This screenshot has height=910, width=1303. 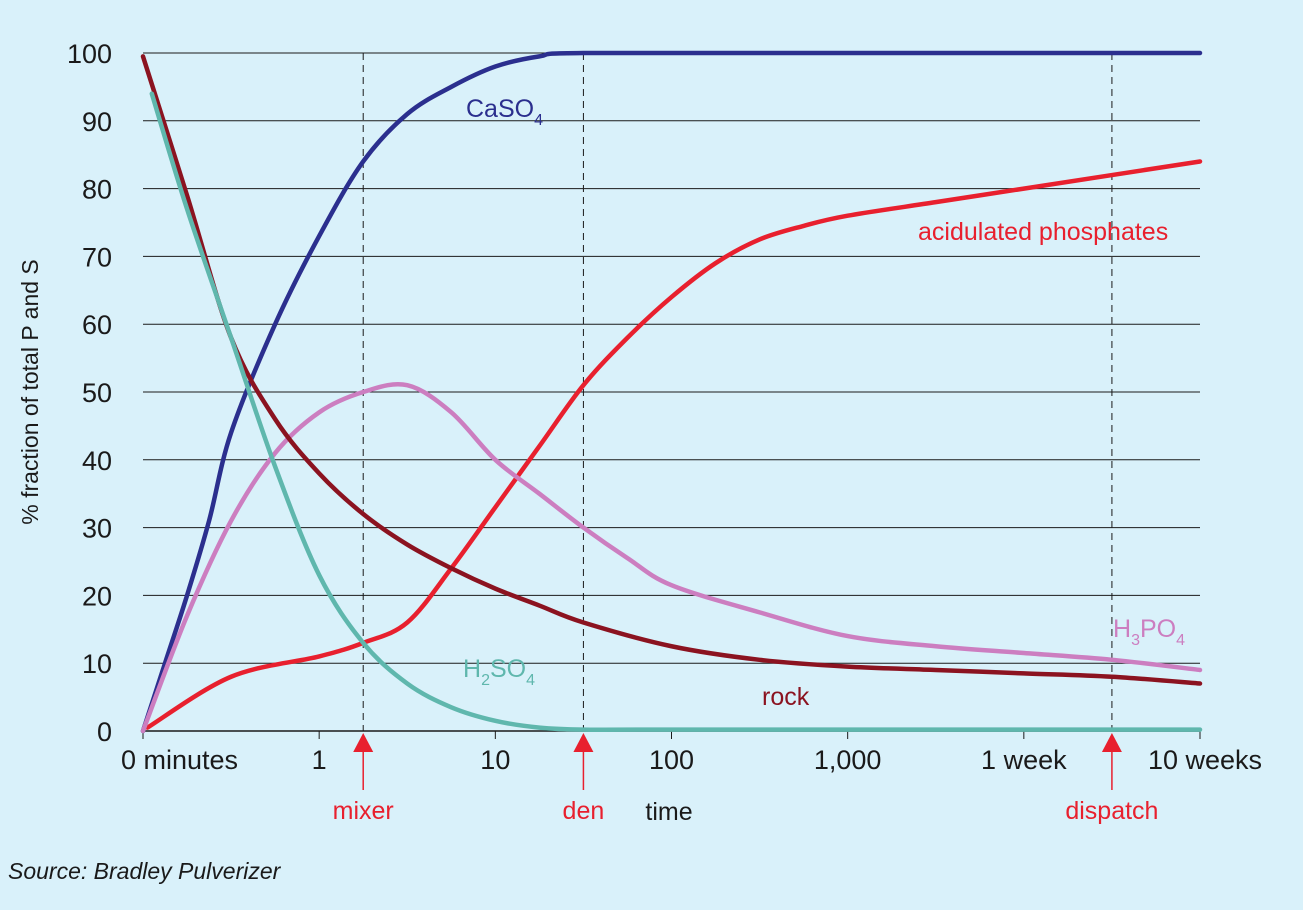 I want to click on y-axis-title: % fraction of total P and S, so click(x=30, y=392).